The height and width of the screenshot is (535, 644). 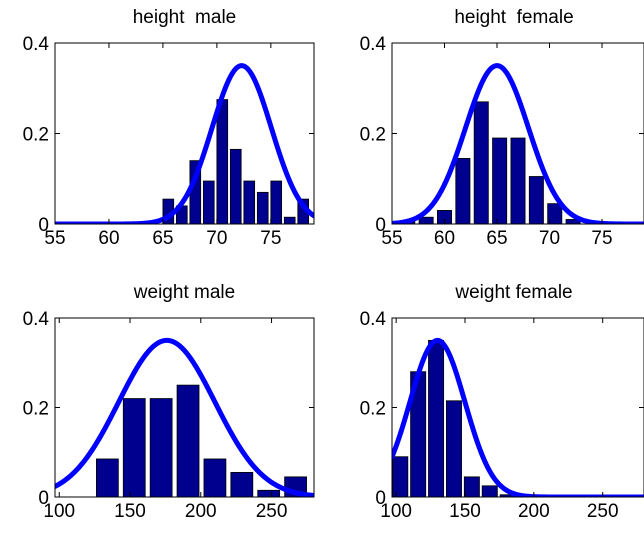 What do you see at coordinates (36, 409) in the screenshot?
I see `chart-2-y-tick-label: 0.2` at bounding box center [36, 409].